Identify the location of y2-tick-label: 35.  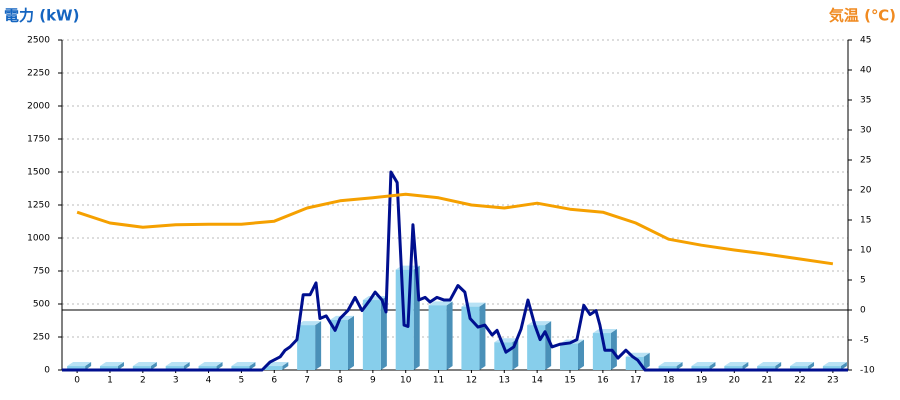
(865, 101).